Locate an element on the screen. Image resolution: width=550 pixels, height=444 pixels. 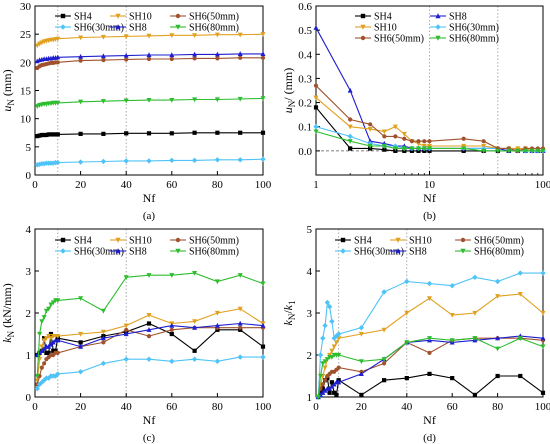
x-tick-label: 0 is located at coordinates (35, 407).